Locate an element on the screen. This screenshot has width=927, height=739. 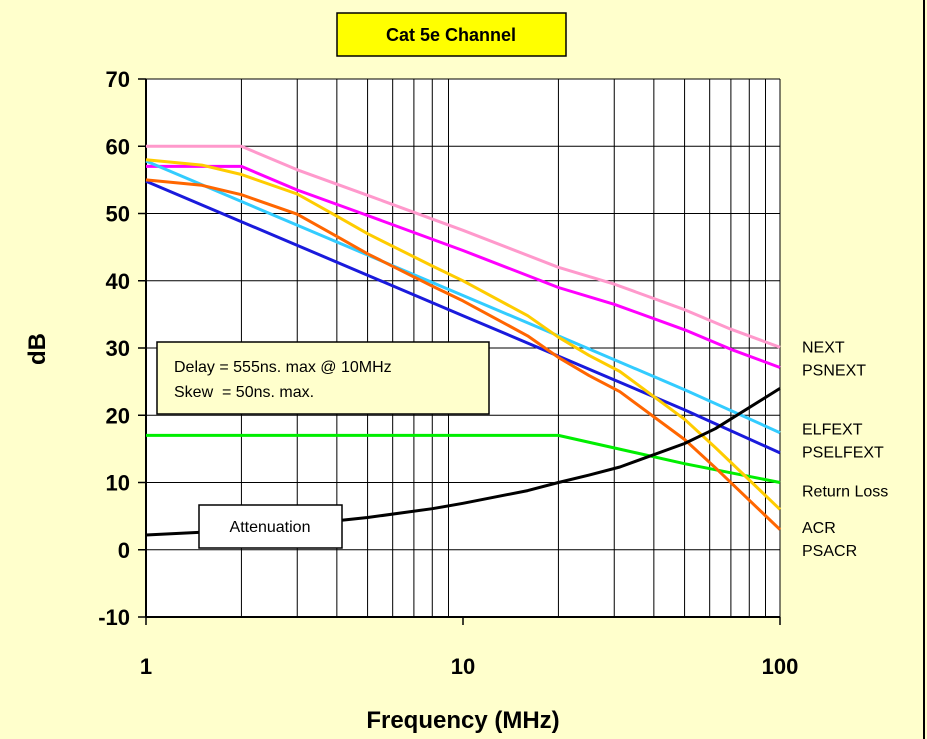
title-box is located at coordinates (451, 34).